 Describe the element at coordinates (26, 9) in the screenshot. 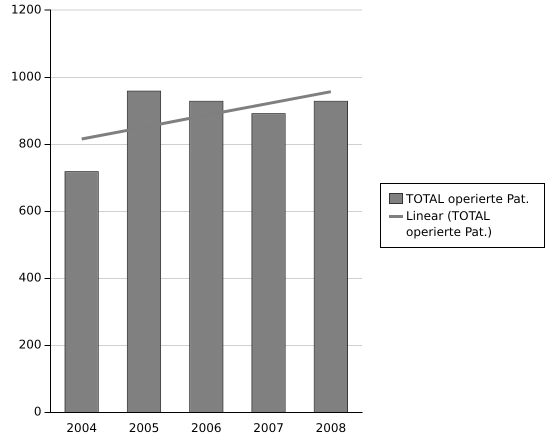

I see `y-tick-label: 1200` at that location.